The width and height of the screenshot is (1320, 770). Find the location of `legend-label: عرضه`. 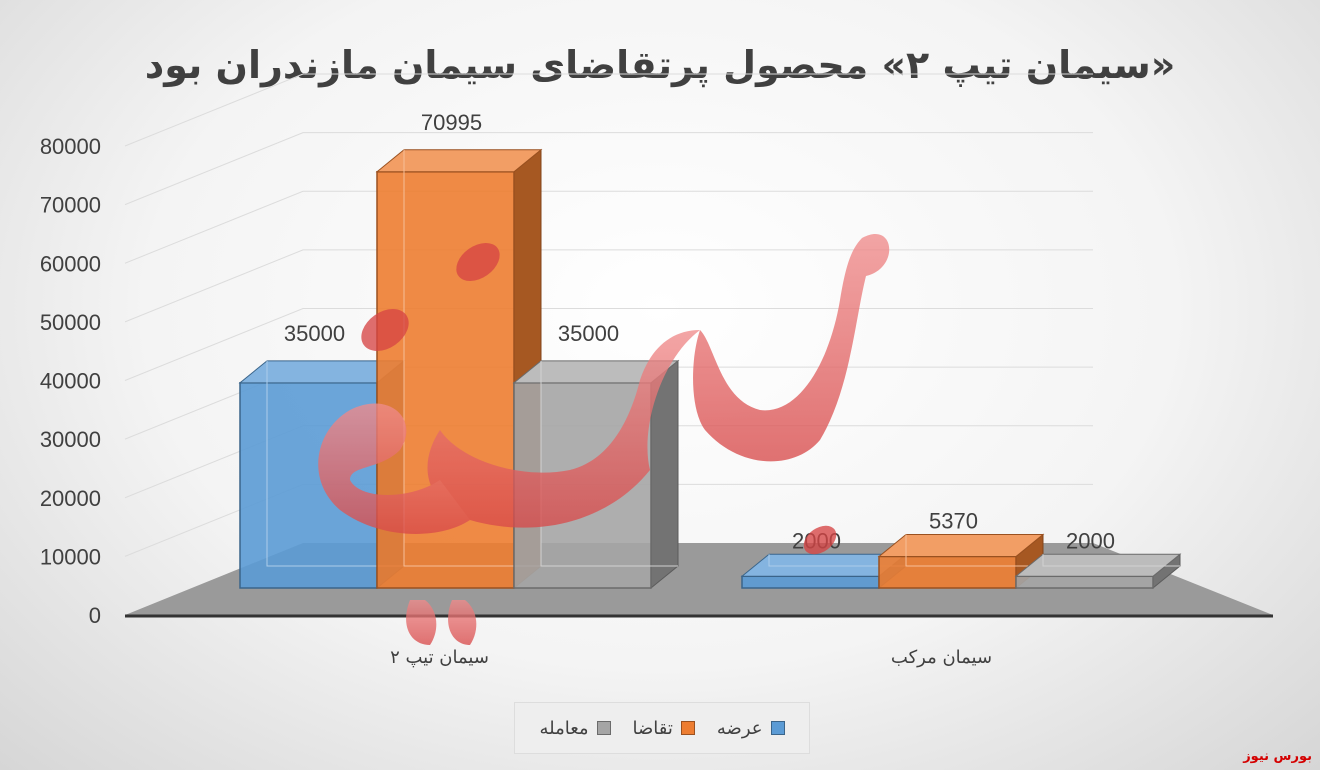

legend-label: عرضه is located at coordinates (739, 728).